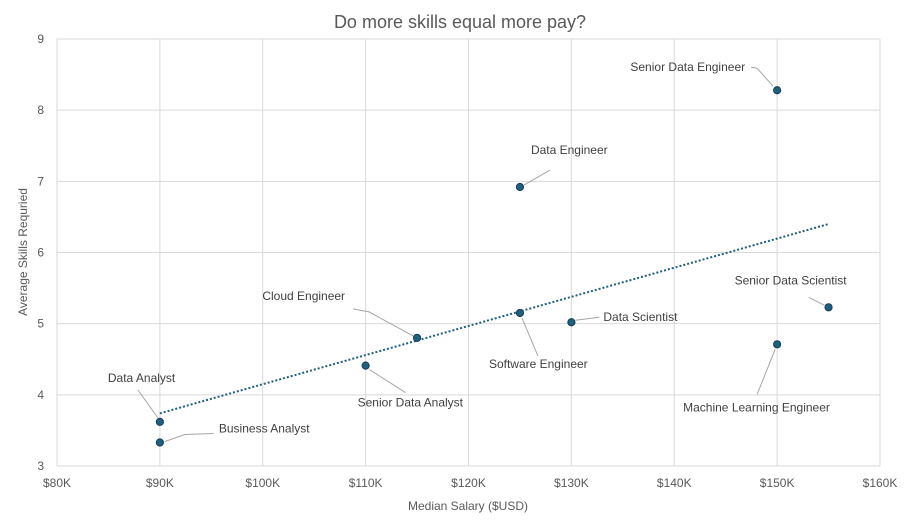  I want to click on y-tick-label: 7, so click(40, 181).